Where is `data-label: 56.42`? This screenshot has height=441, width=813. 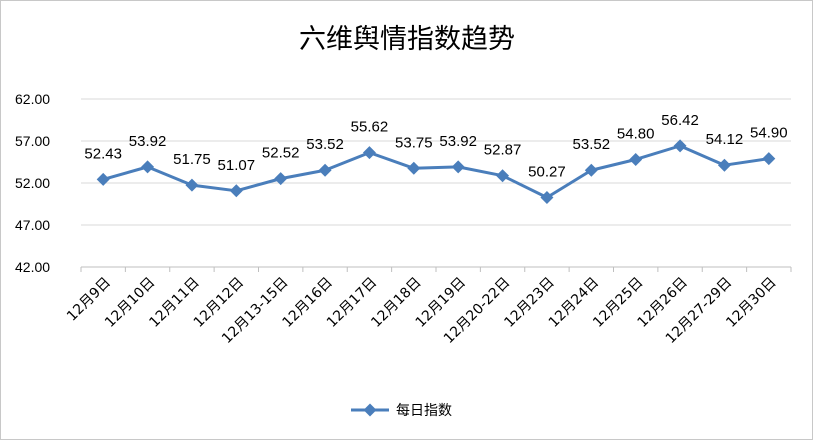 data-label: 56.42 is located at coordinates (680, 120).